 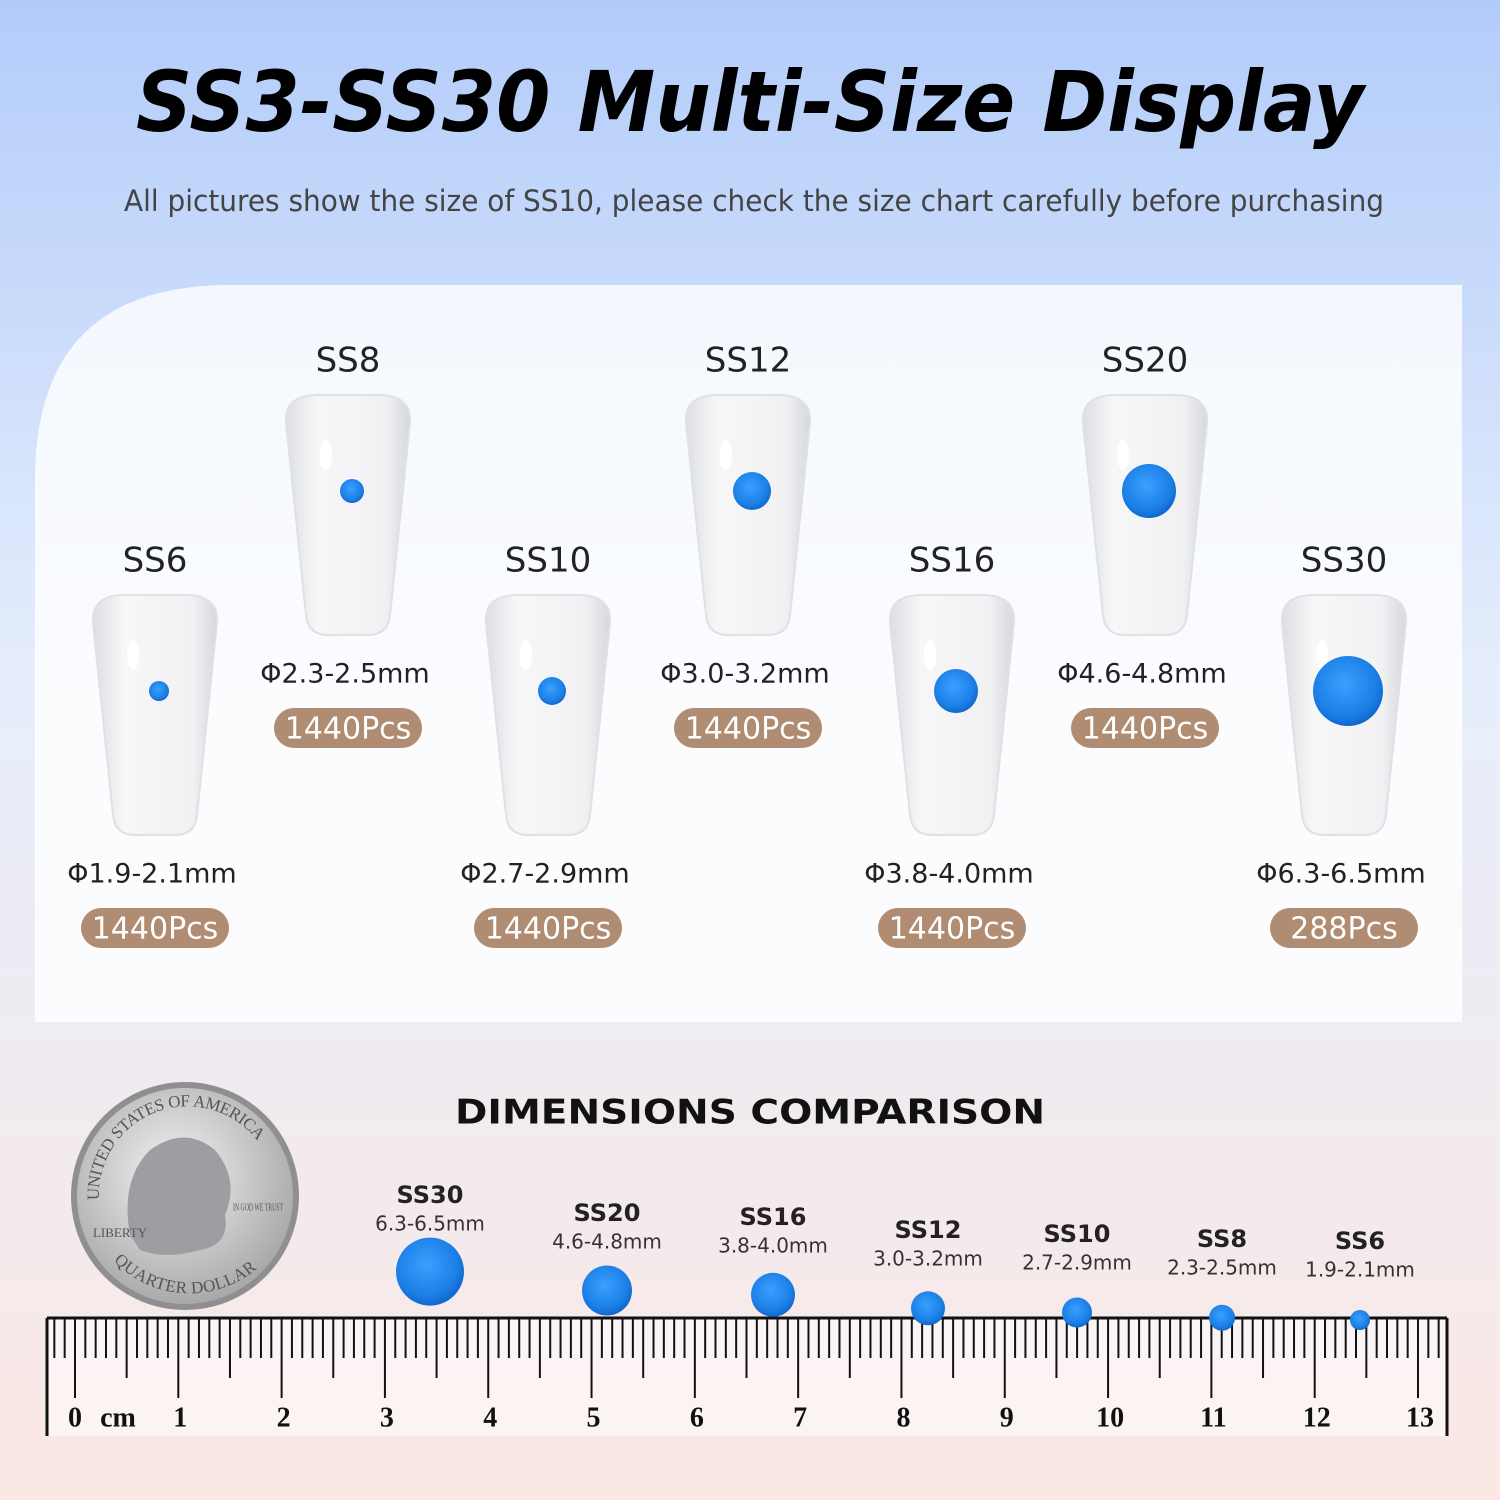 I want to click on ruler: cm 0 1 2 3 4 5 6 7 8 9 10 11 12 13, so click(x=747, y=1376).